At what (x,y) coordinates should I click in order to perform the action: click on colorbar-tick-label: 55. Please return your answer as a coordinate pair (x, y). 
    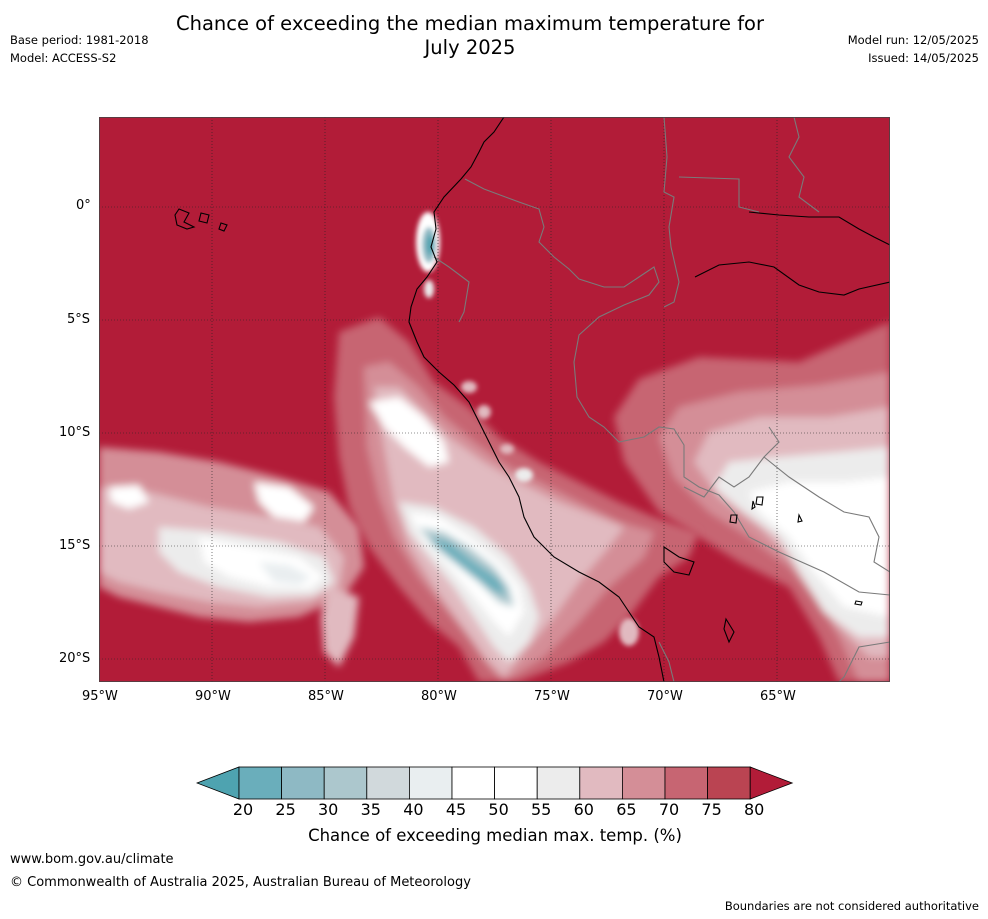
    Looking at the image, I should click on (541, 809).